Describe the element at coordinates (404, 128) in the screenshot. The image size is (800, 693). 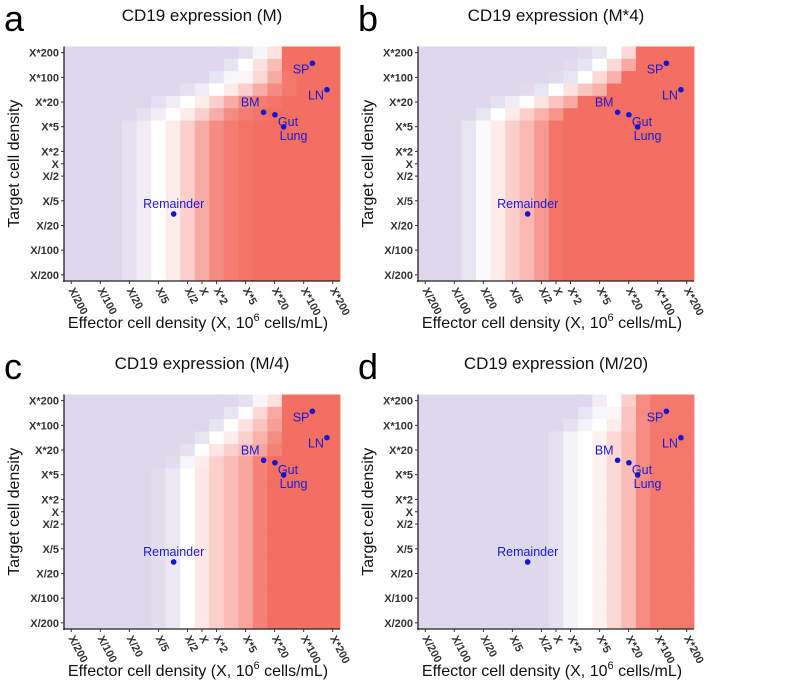
I see `y-tick-label: X*5` at that location.